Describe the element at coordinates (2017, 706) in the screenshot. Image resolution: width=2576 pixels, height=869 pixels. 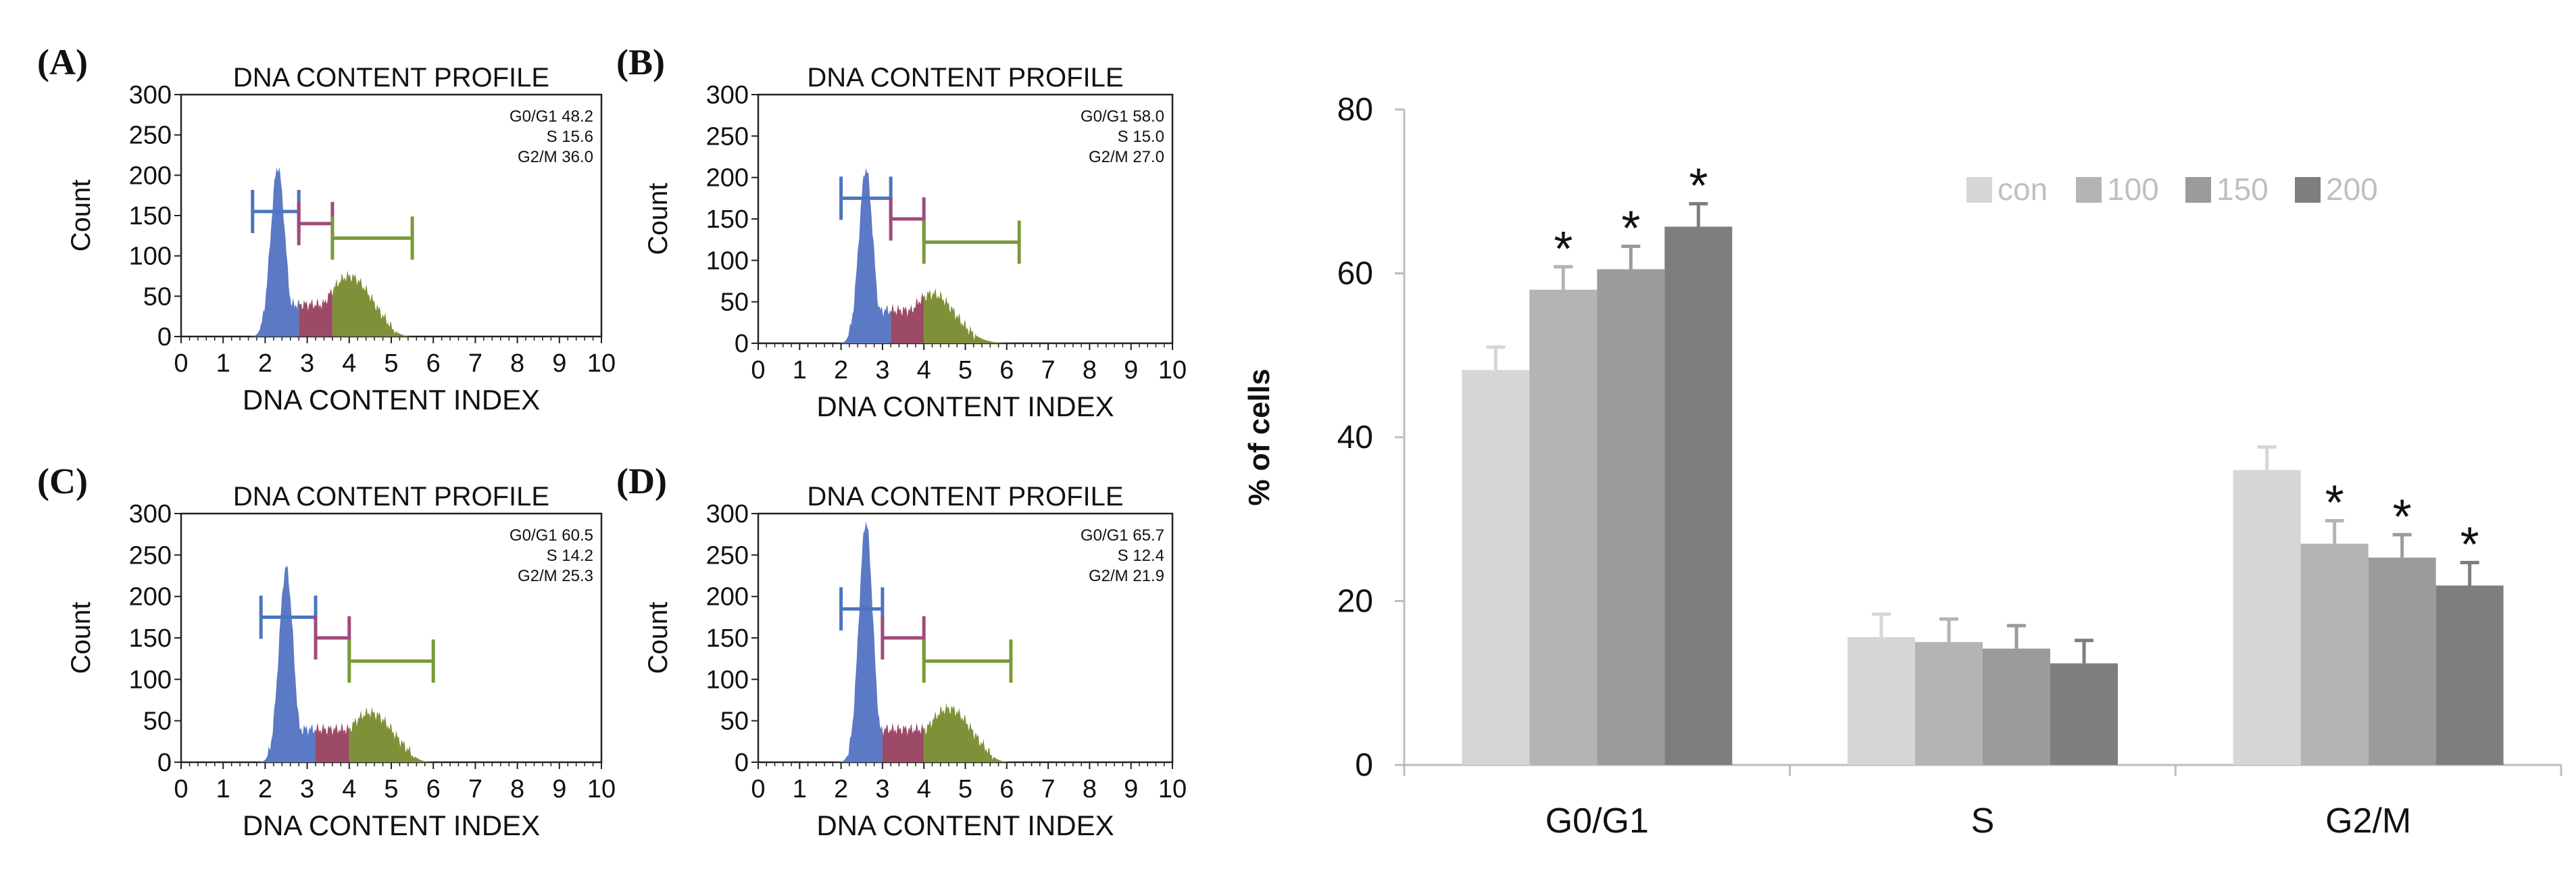
I see `bar-150-S` at that location.